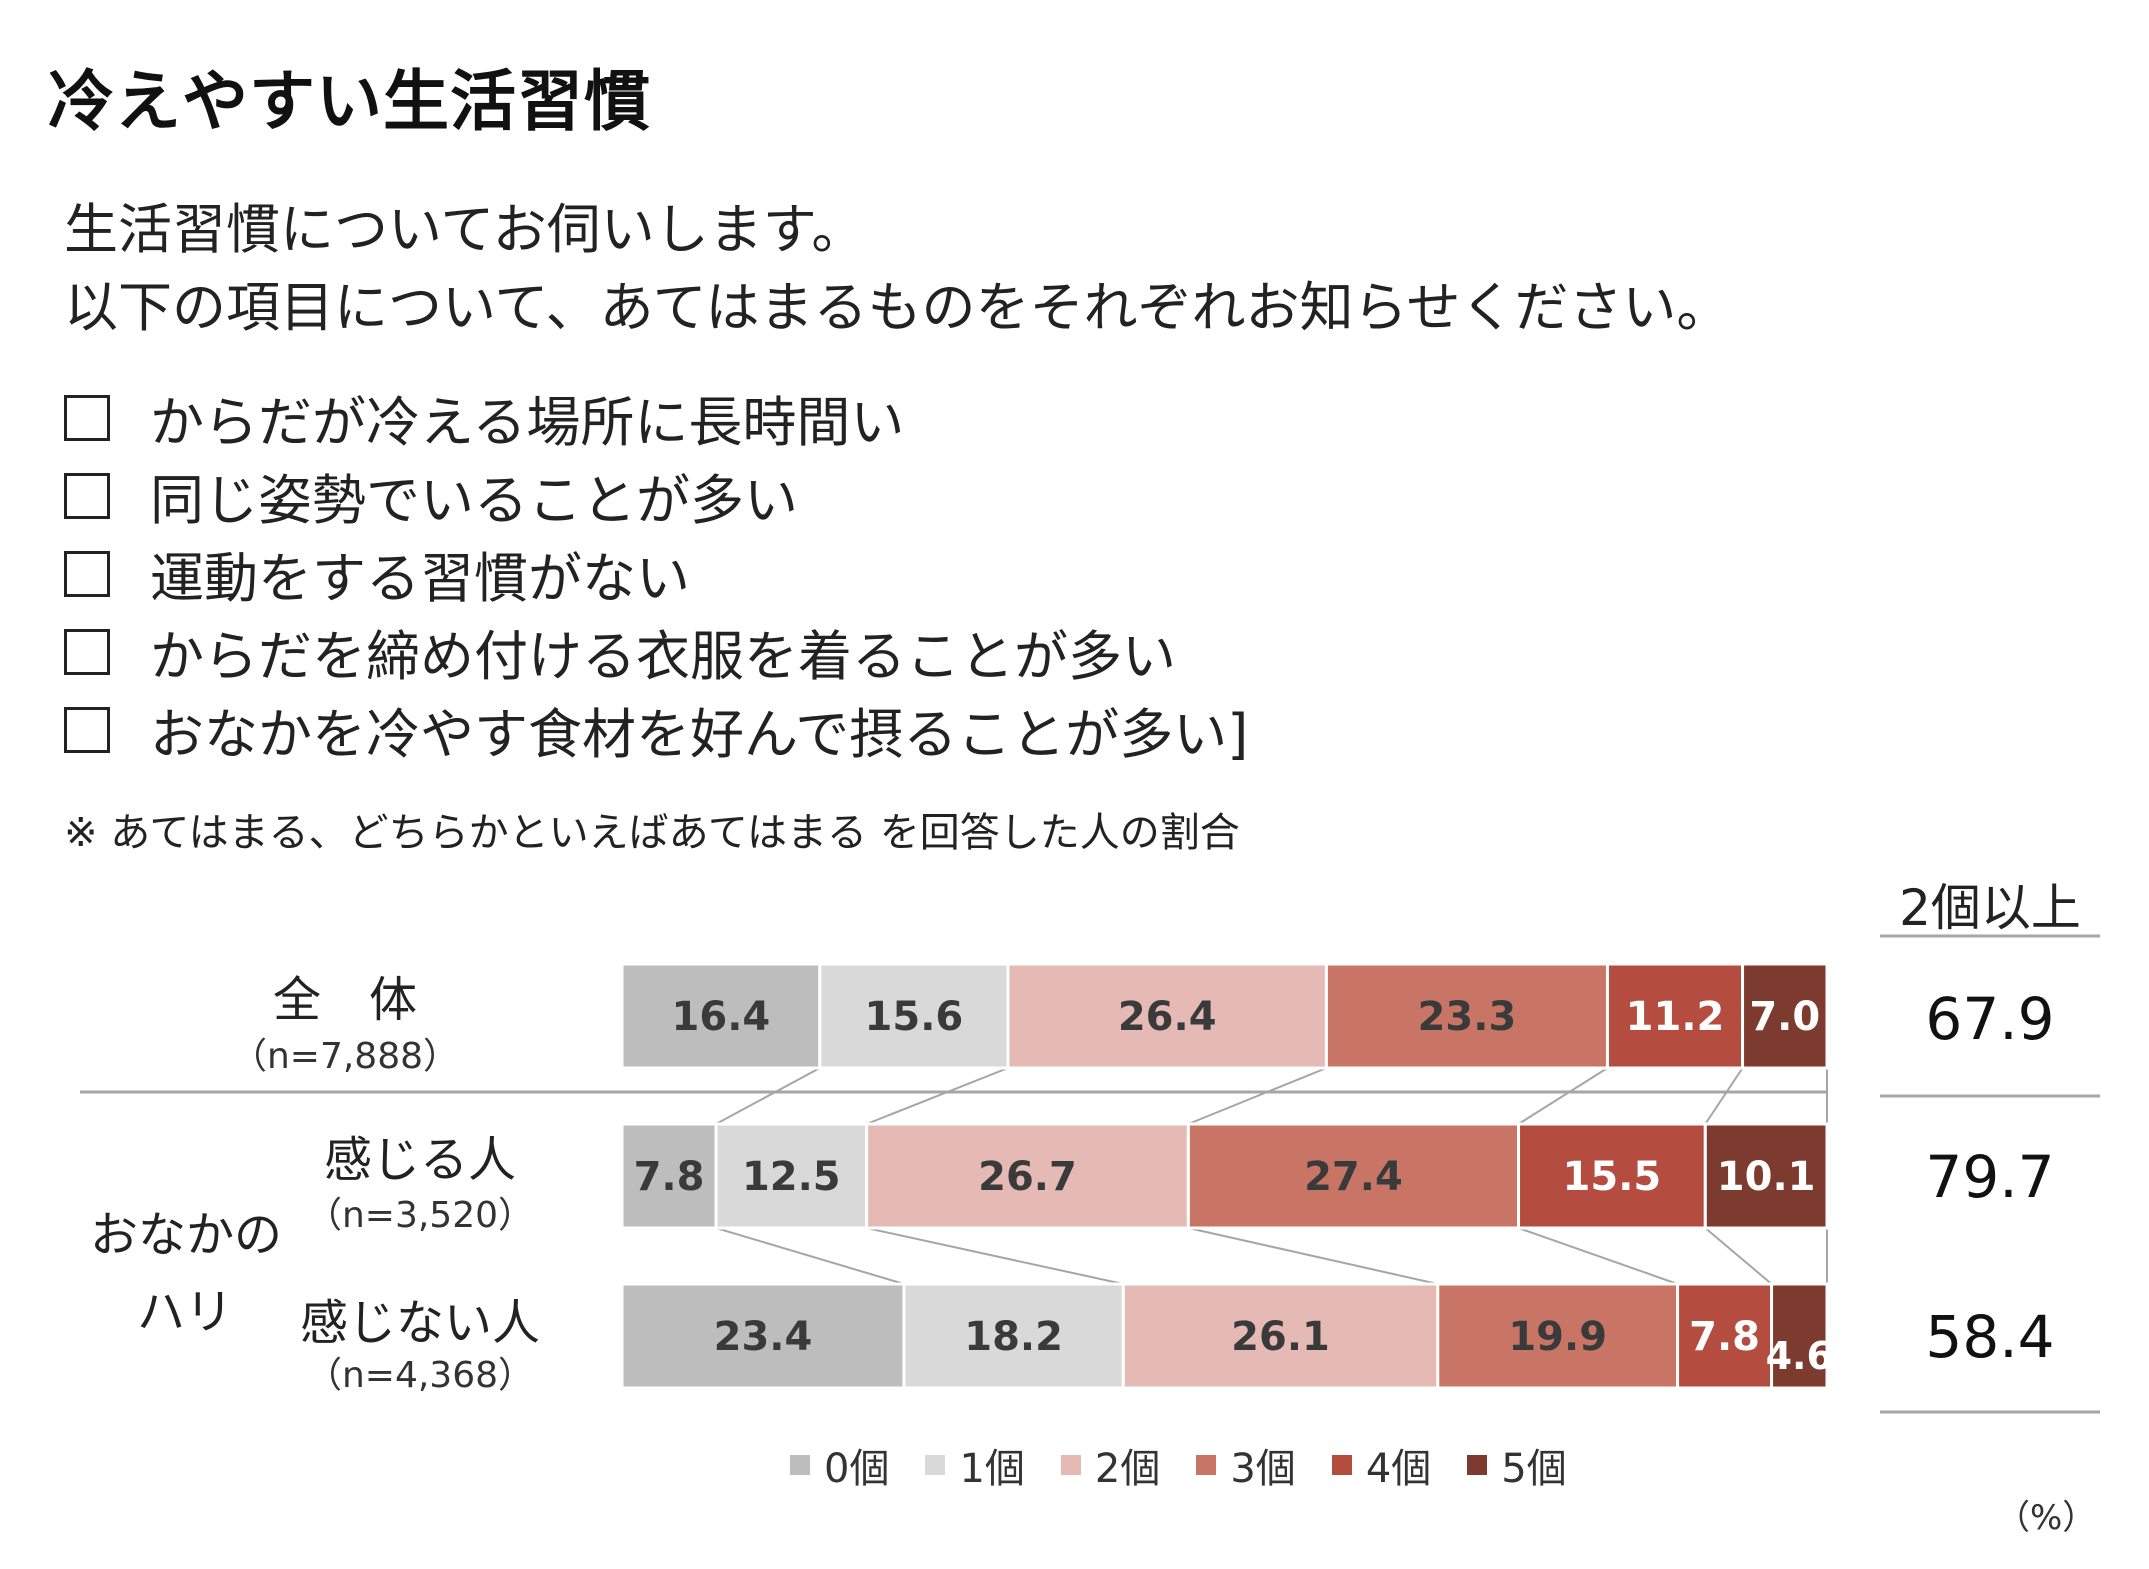 This screenshot has width=2149, height=1569. I want to click on legend-label: 4個, so click(1398, 1469).